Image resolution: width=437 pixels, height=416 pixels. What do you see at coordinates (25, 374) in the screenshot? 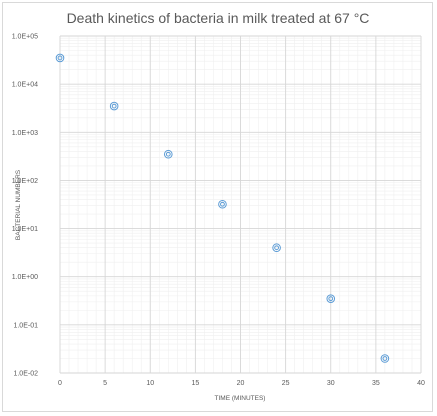
I see `y-tick-label: 1.0E-02` at bounding box center [25, 374].